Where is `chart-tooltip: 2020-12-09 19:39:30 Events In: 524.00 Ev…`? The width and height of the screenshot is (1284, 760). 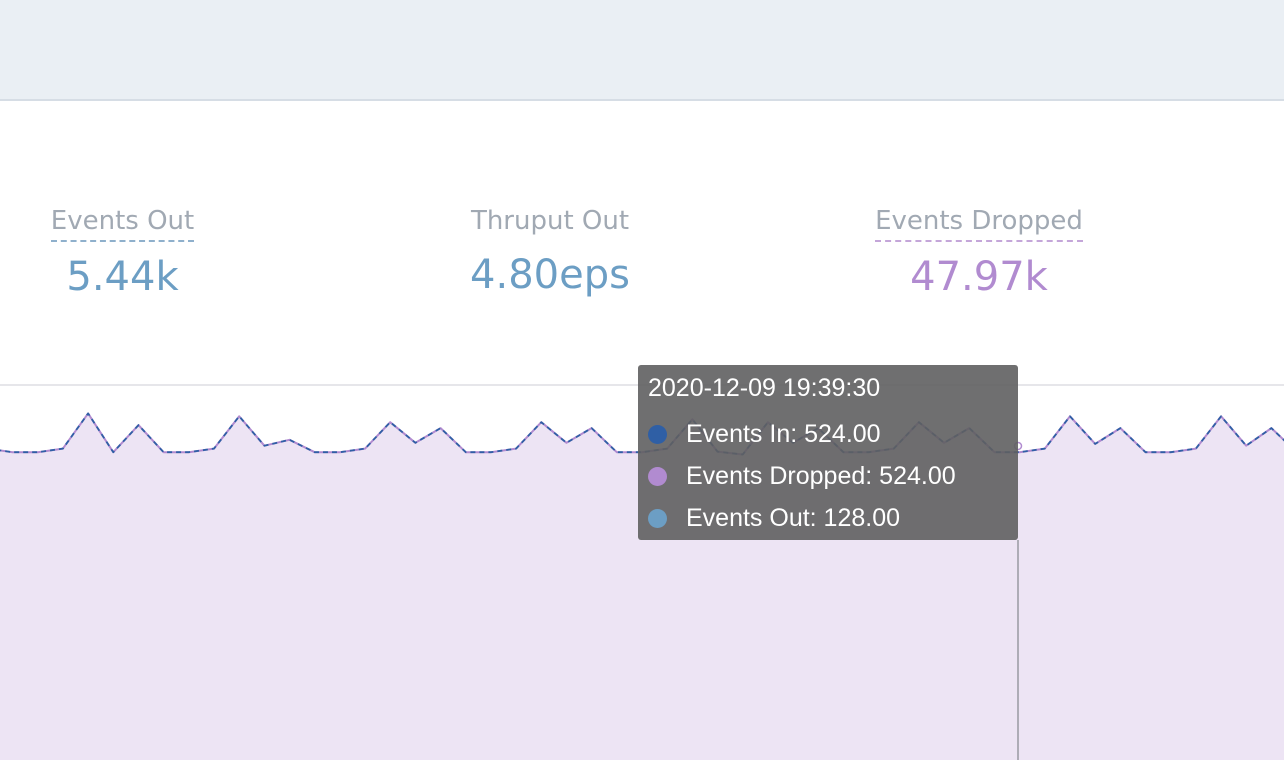
chart-tooltip: 2020-12-09 19:39:30 Events In: 524.00 Ev… is located at coordinates (828, 452).